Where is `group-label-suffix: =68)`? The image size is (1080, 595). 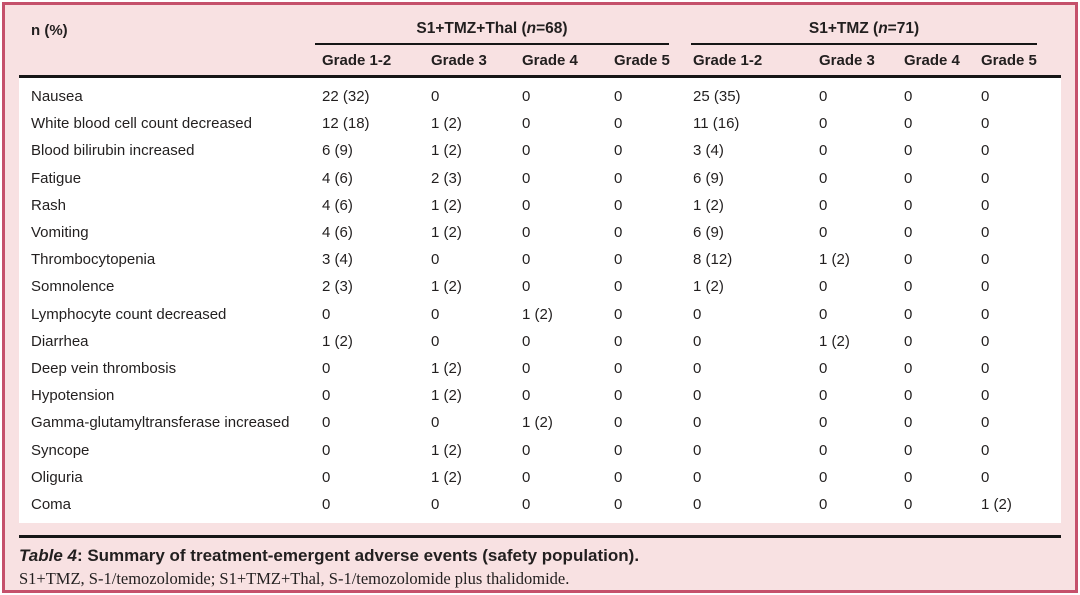 group-label-suffix: =68) is located at coordinates (552, 28).